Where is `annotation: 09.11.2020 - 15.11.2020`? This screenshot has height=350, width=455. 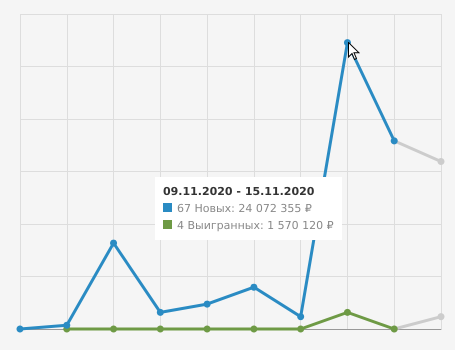
annotation: 09.11.2020 - 15.11.2020 is located at coordinates (238, 191).